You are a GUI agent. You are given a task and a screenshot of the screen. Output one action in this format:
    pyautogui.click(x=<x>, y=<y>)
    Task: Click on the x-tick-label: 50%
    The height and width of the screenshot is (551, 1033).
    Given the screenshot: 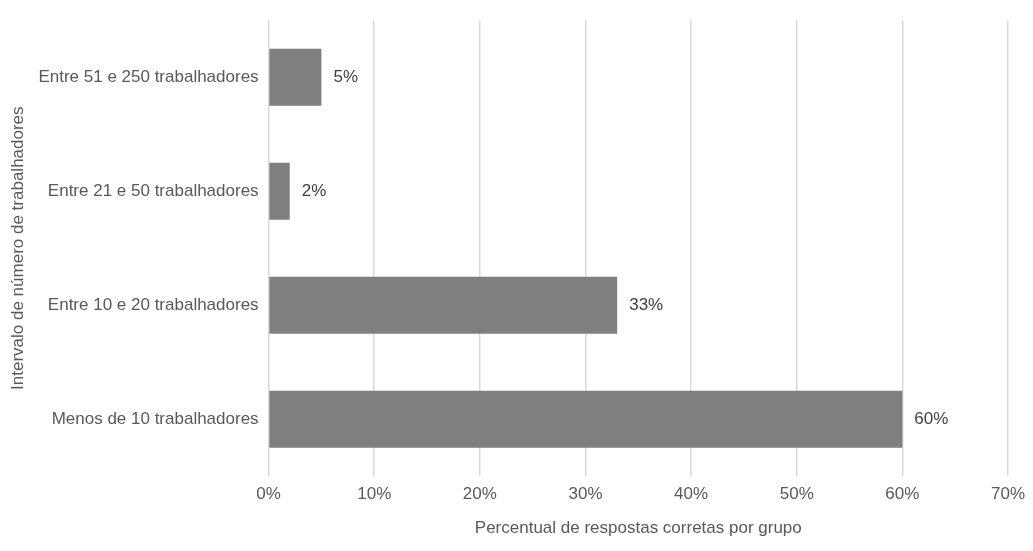 What is the action you would take?
    pyautogui.click(x=796, y=494)
    